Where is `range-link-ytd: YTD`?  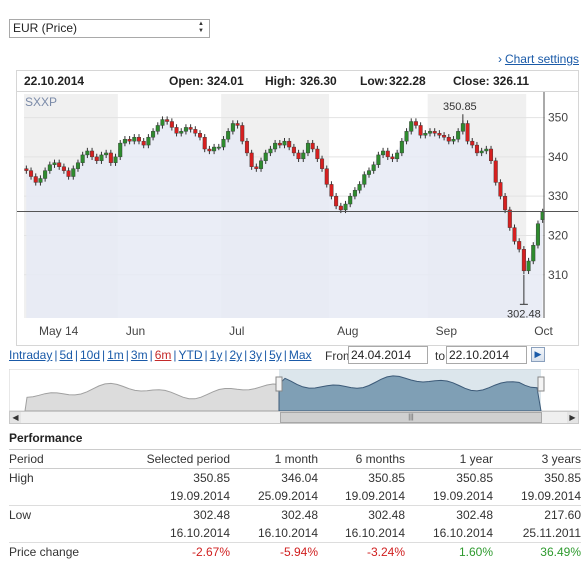 range-link-ytd: YTD is located at coordinates (190, 355).